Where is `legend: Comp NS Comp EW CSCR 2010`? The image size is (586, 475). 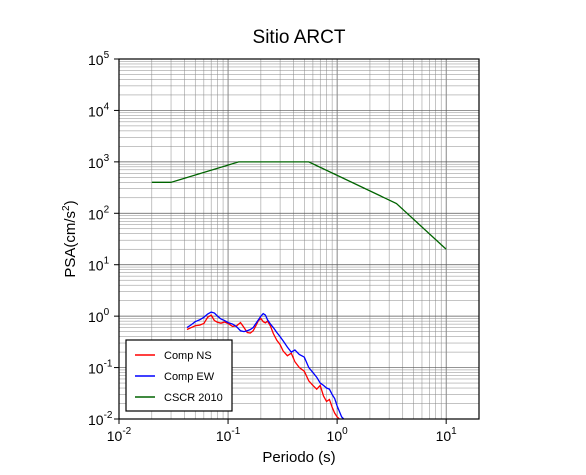
legend: Comp NS Comp EW CSCR 2010 is located at coordinates (179, 375).